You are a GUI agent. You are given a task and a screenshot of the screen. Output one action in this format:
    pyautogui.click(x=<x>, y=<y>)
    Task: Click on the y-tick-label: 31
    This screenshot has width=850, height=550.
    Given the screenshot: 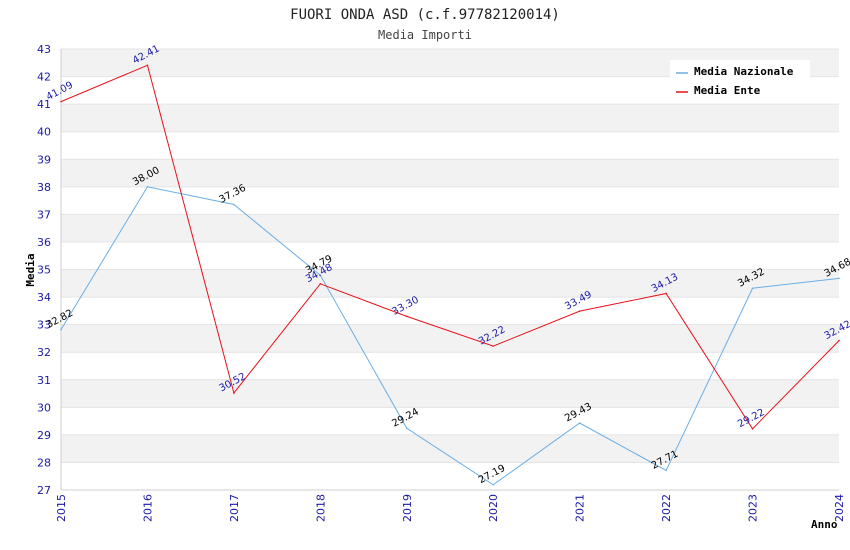 What is the action you would take?
    pyautogui.click(x=44, y=380)
    